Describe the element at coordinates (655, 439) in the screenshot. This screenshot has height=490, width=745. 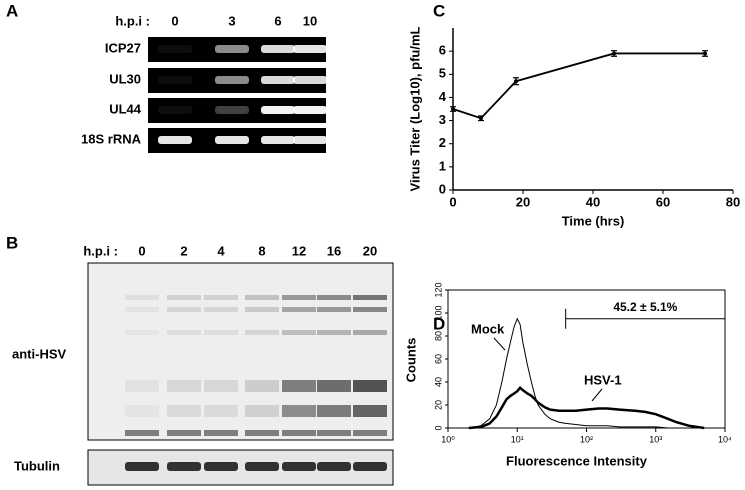
I see `x-tick-label: 10³` at that location.